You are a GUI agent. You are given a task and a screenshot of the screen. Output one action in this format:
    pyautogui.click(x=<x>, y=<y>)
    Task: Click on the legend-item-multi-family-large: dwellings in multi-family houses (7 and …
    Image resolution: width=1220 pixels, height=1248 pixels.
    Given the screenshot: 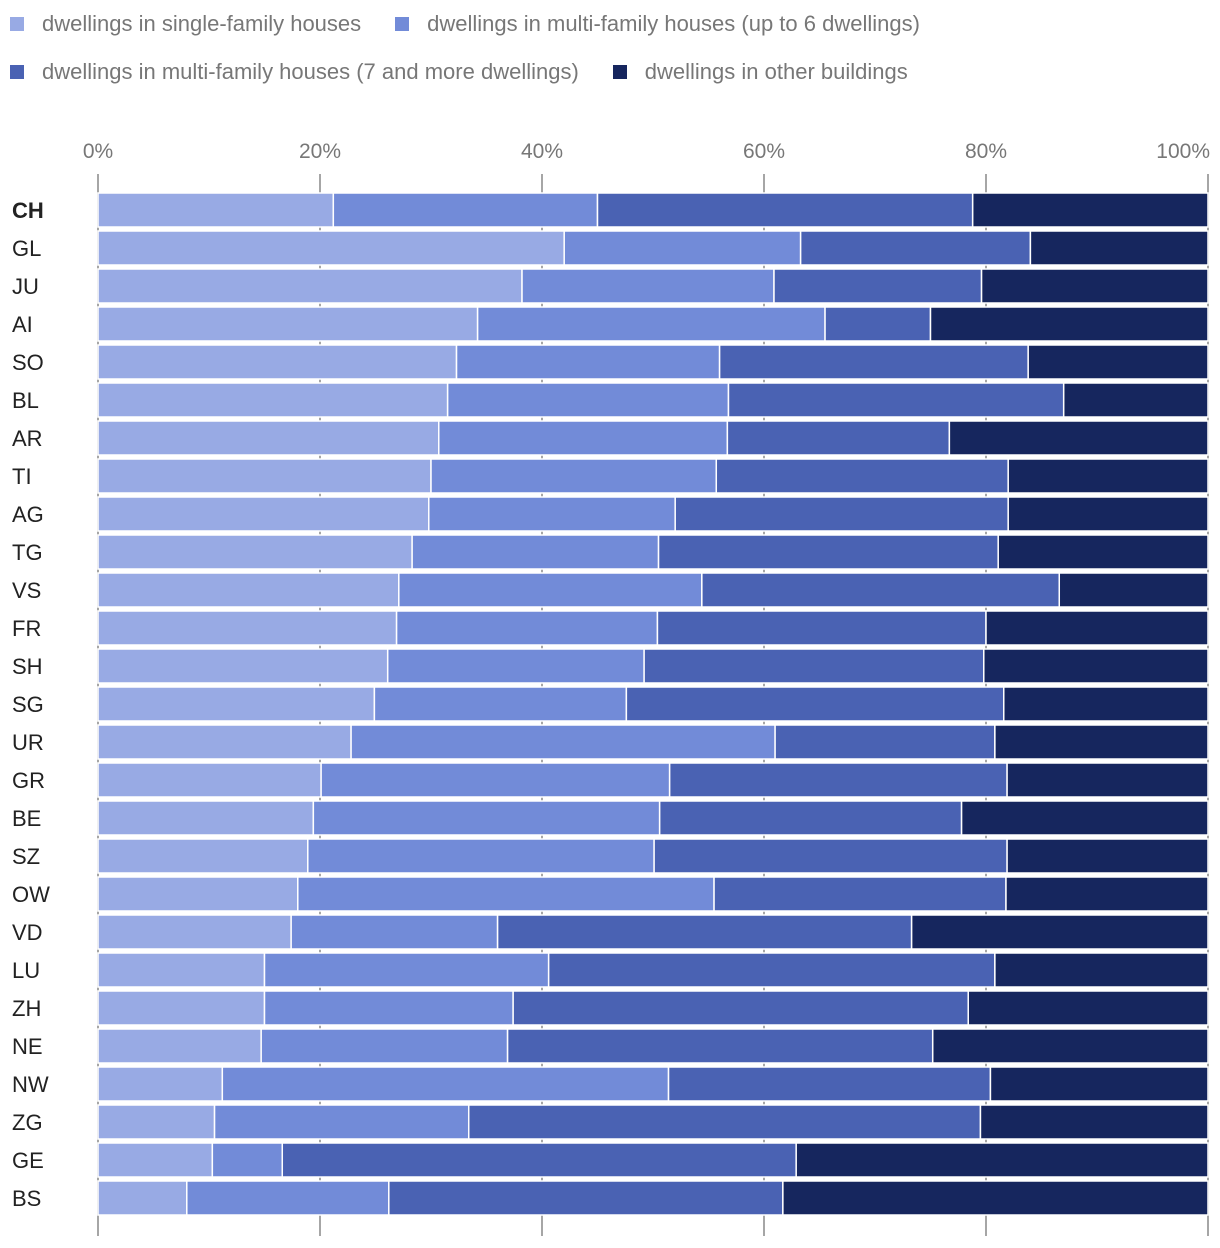 What is the action you would take?
    pyautogui.click(x=294, y=72)
    